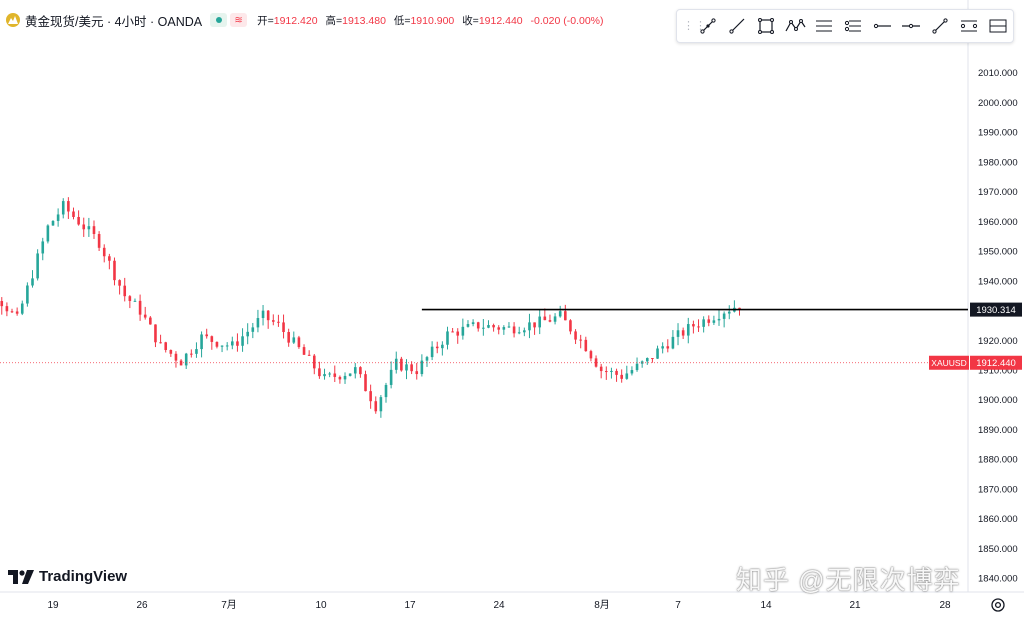 This screenshot has height=618, width=1024. I want to click on price-tick-label: 1880.000, so click(998, 460).